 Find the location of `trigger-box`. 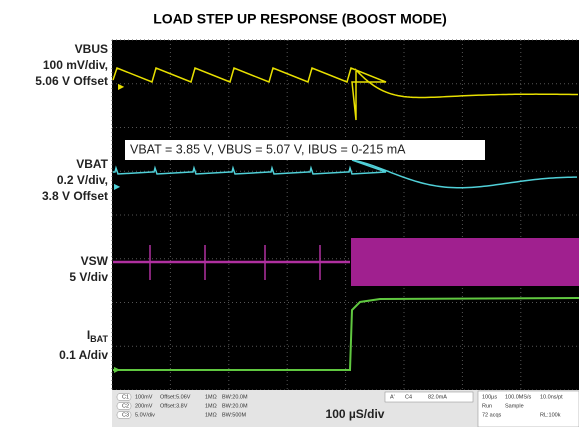

trigger-box is located at coordinates (429, 397).